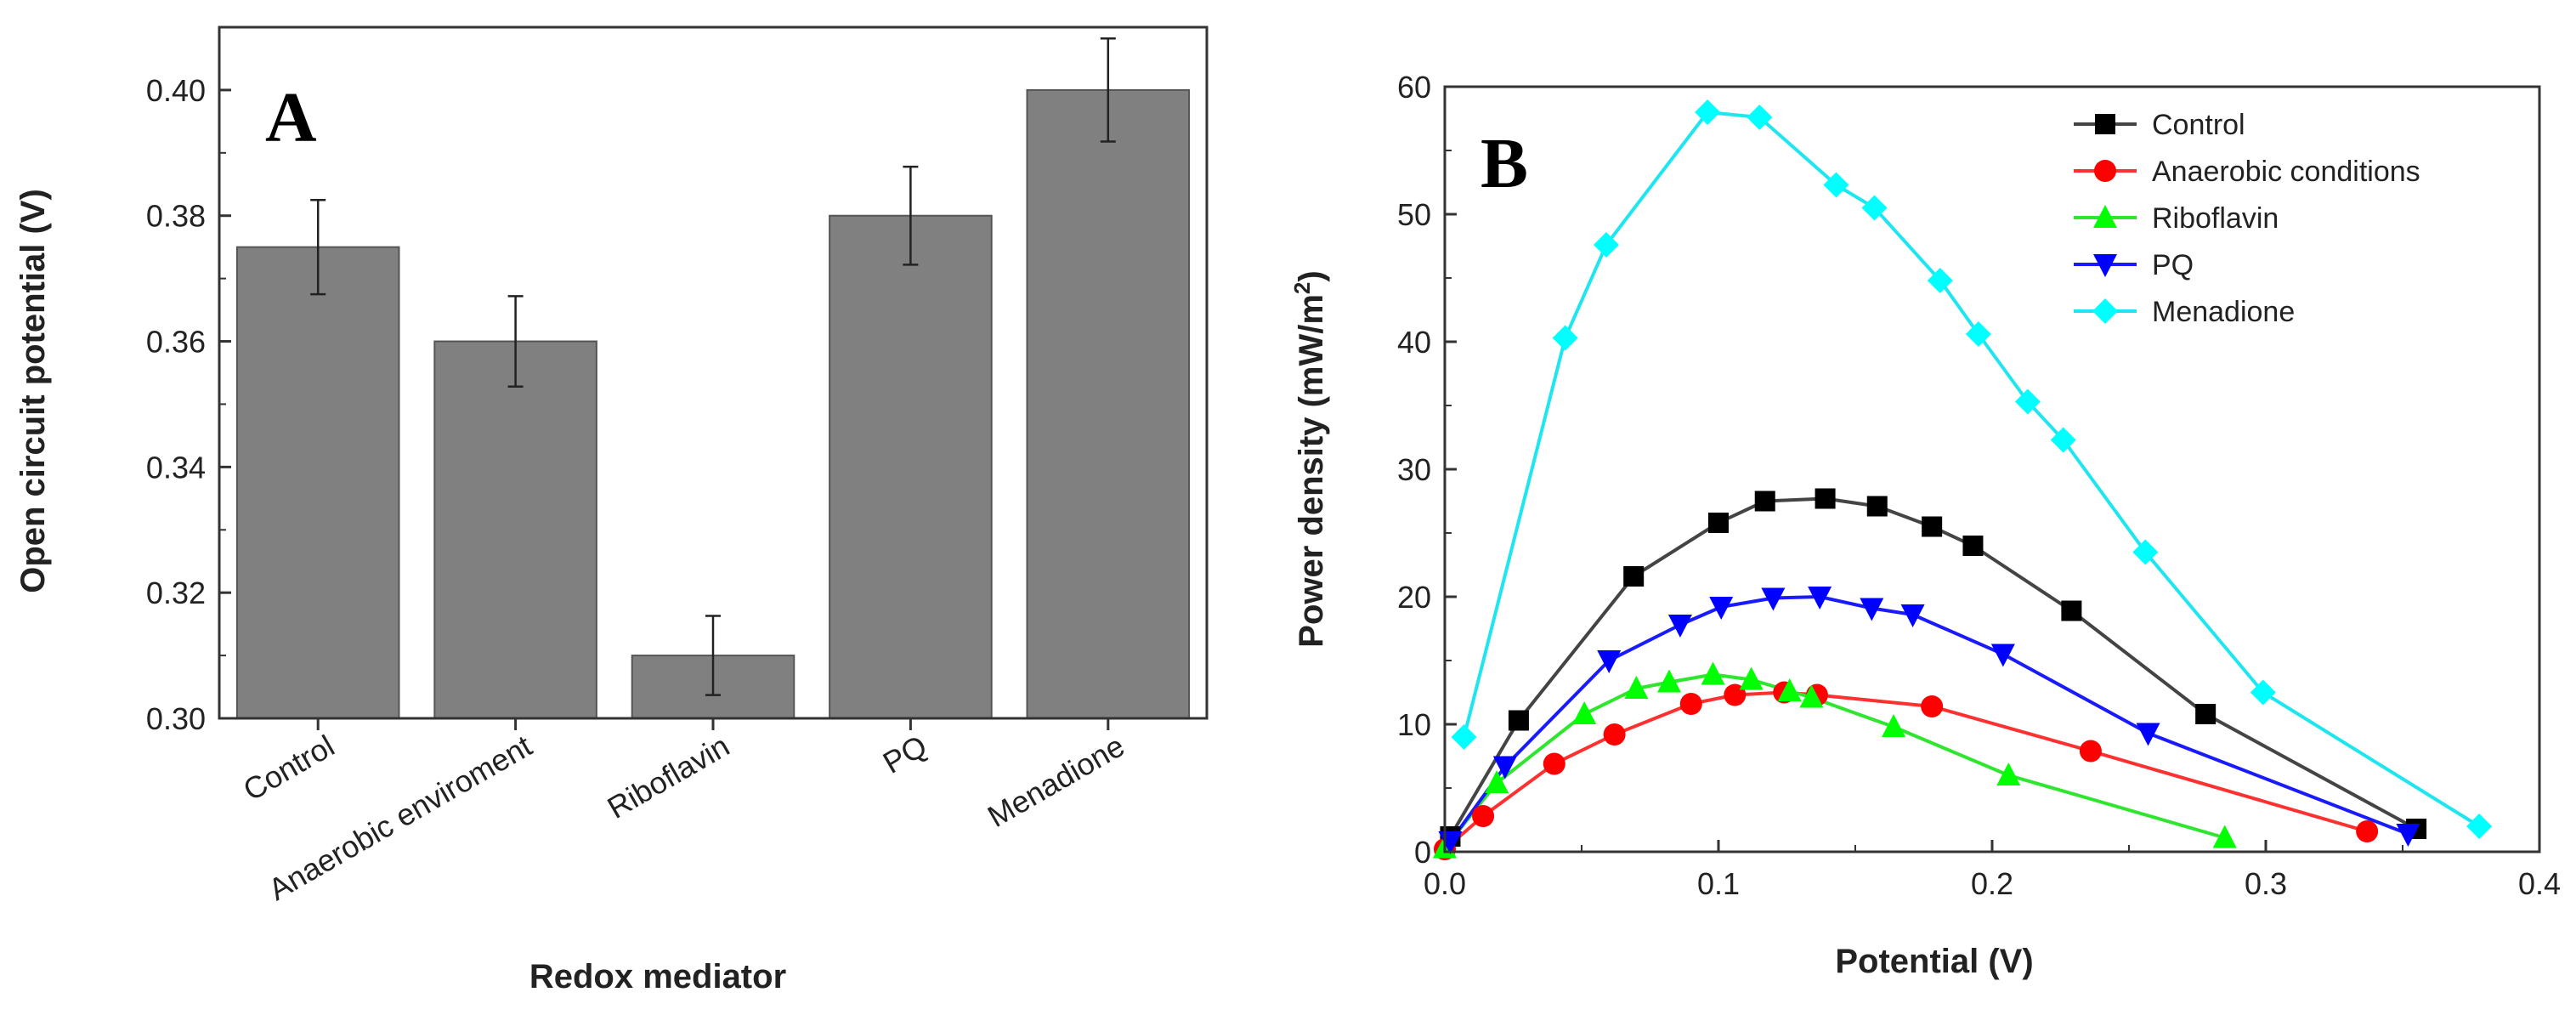  I want to click on y-tick-label: 0.40, so click(176, 90).